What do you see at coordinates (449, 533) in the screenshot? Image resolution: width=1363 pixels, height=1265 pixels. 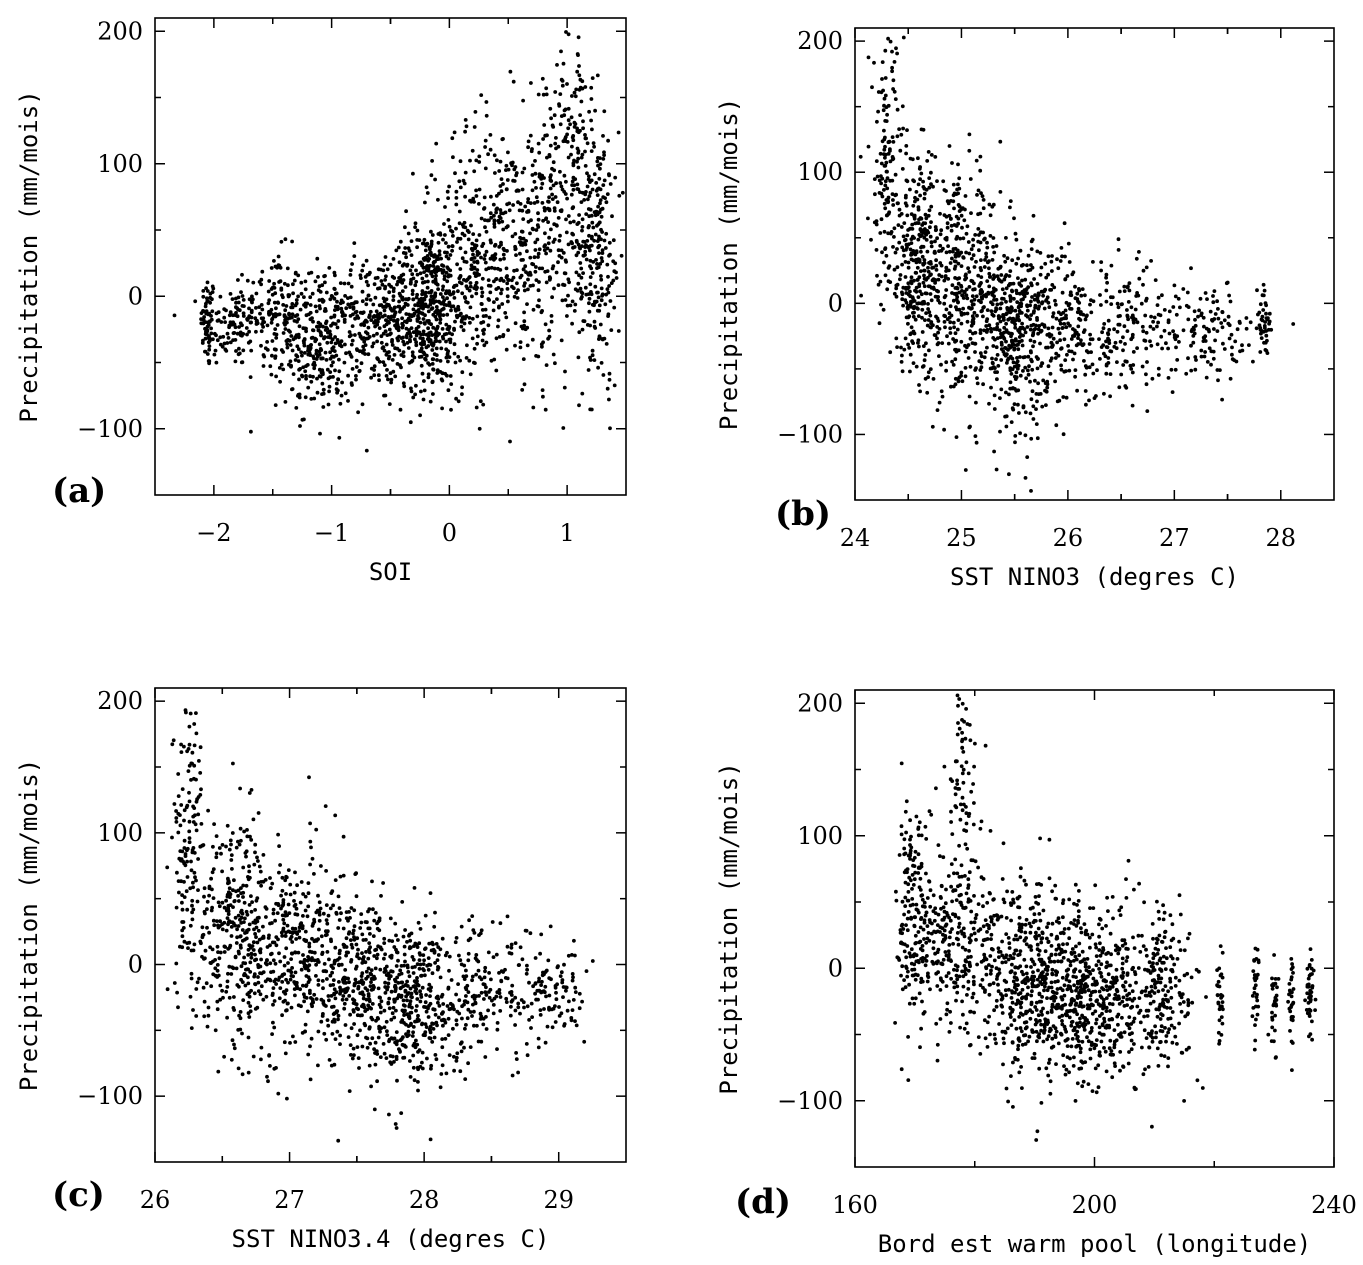 I see `x-tick-label: 0` at bounding box center [449, 533].